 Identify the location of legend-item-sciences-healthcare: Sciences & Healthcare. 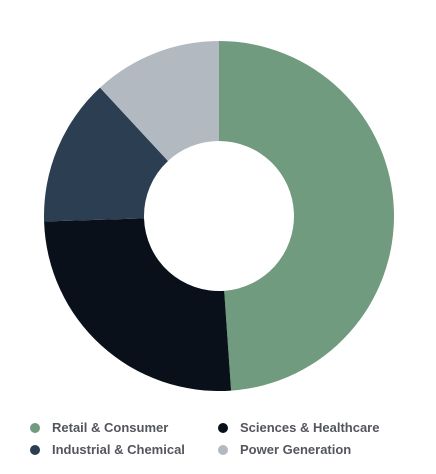
(314, 428).